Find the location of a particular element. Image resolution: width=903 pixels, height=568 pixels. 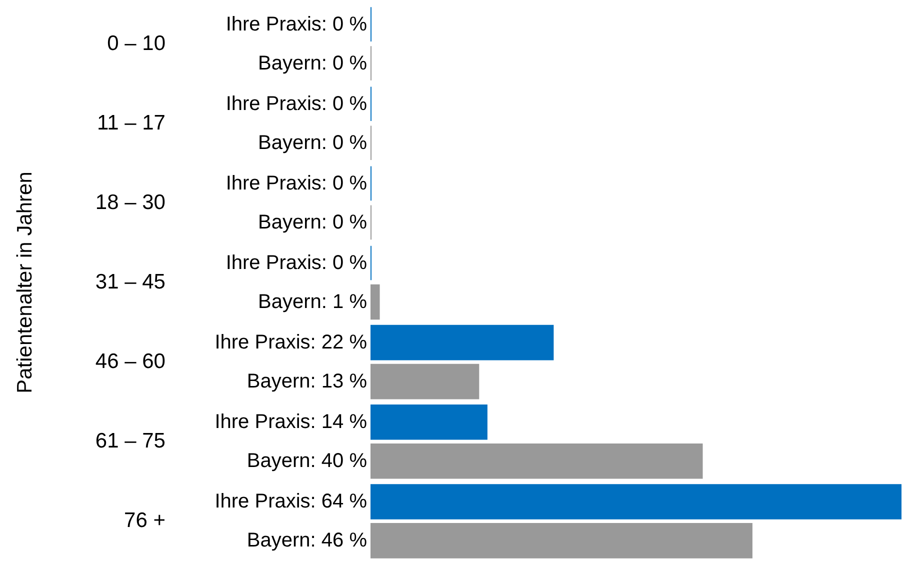

data-label: Ihre Praxis: 14 % is located at coordinates (291, 422).